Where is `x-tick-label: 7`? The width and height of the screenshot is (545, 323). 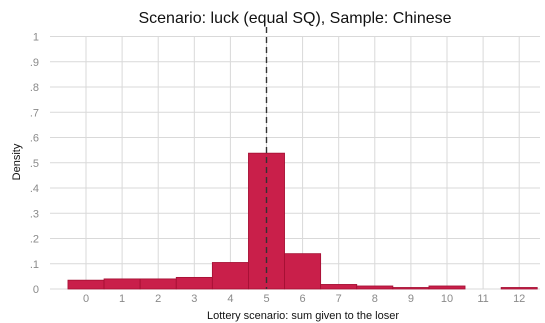
x-tick-label: 7 is located at coordinates (339, 299).